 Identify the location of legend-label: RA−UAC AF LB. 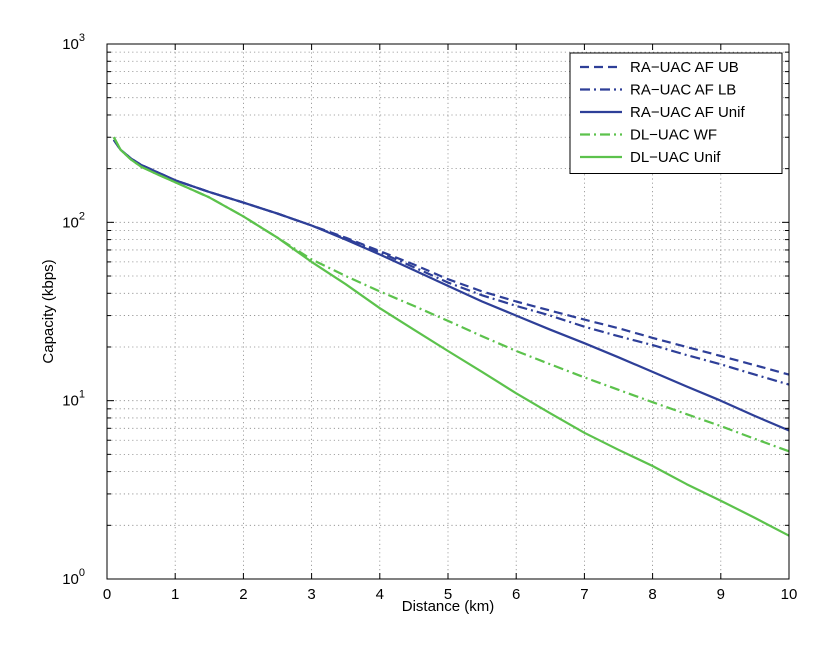
(683, 90).